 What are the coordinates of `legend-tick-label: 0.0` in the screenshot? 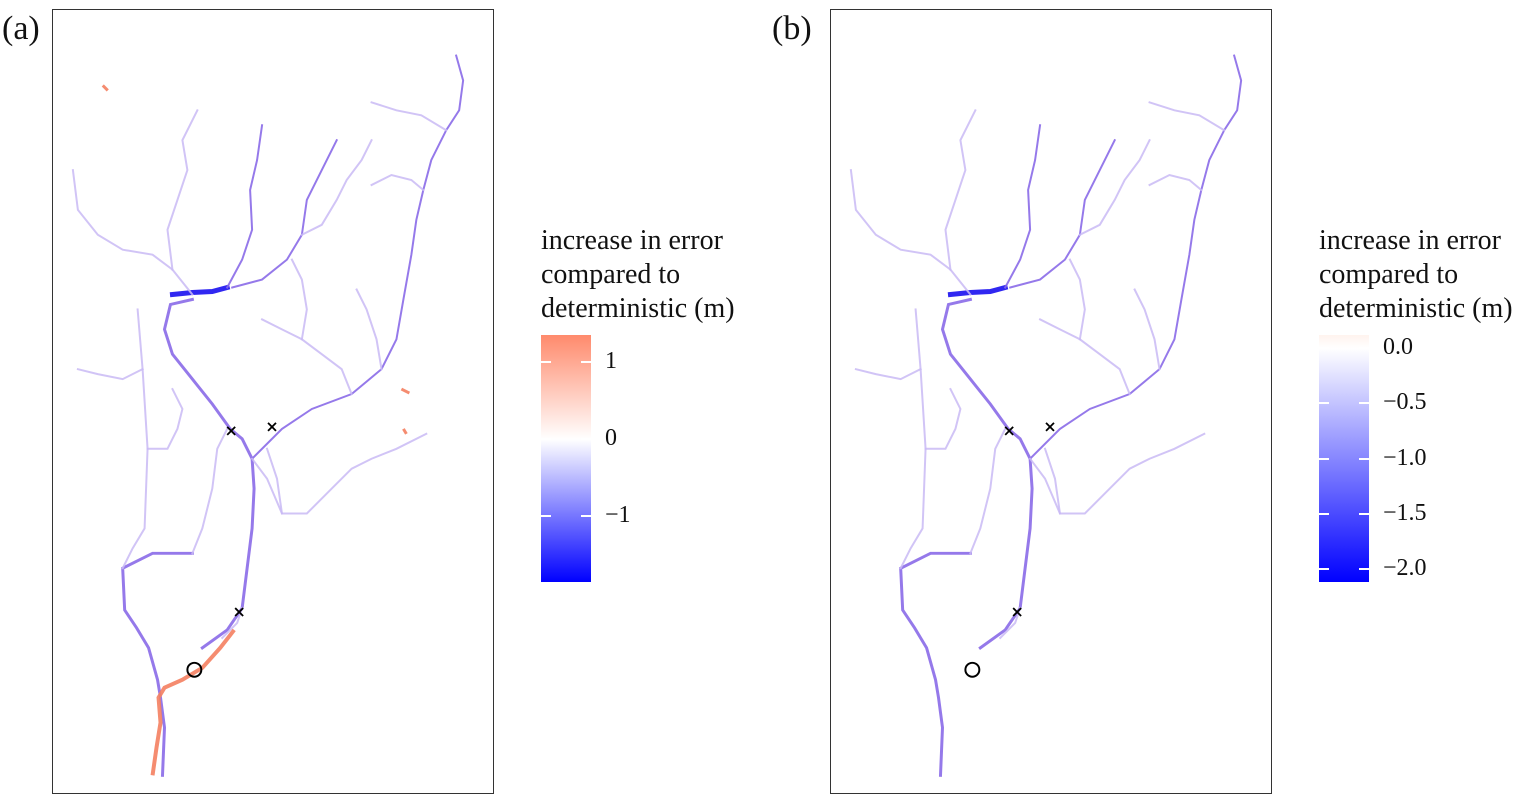 It's located at (1398, 347).